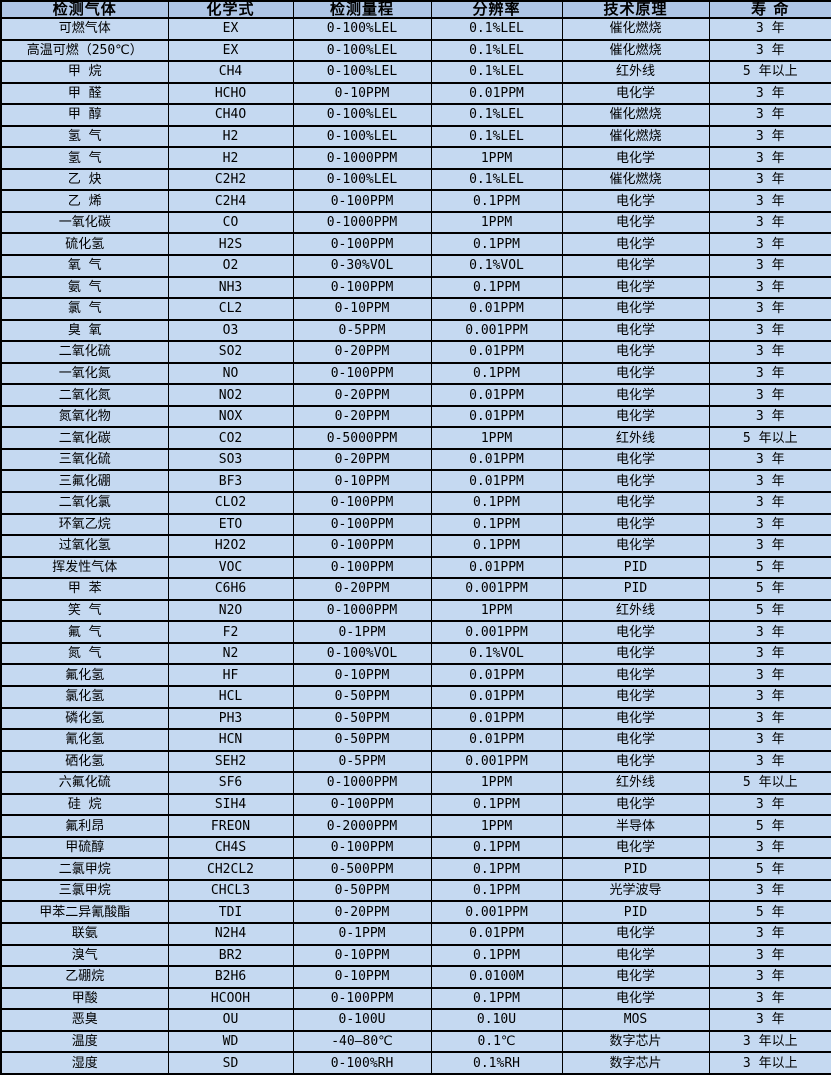 The width and height of the screenshot is (831, 1075). Describe the element at coordinates (415, 653) in the screenshot. I see `table-row: 氮 气 N2 0-100%VOL 0.1%VOL 电化学 3 年` at that location.